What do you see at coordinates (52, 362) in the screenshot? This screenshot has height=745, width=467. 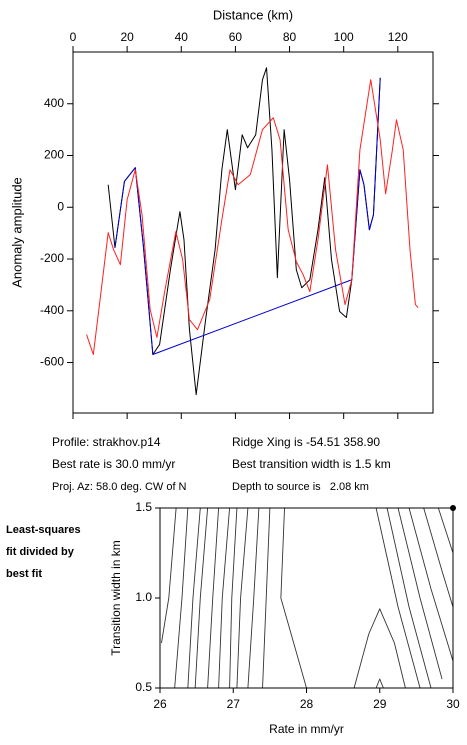 I see `y-tick-label: -600` at bounding box center [52, 362].